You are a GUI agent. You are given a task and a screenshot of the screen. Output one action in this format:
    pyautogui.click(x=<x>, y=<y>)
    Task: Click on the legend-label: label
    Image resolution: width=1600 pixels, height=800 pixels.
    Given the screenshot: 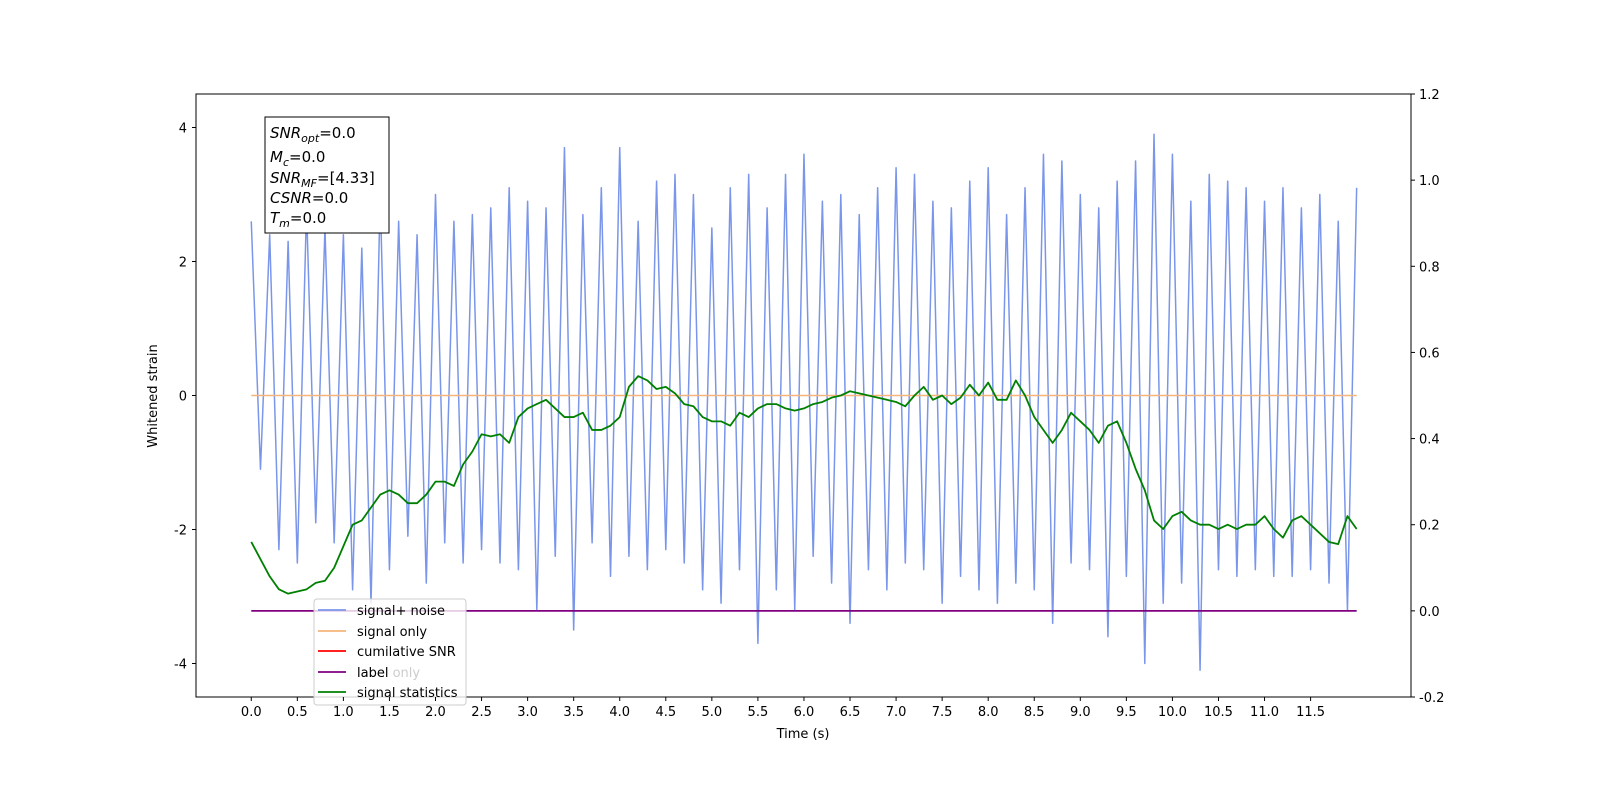 What is the action you would take?
    pyautogui.click(x=372, y=673)
    